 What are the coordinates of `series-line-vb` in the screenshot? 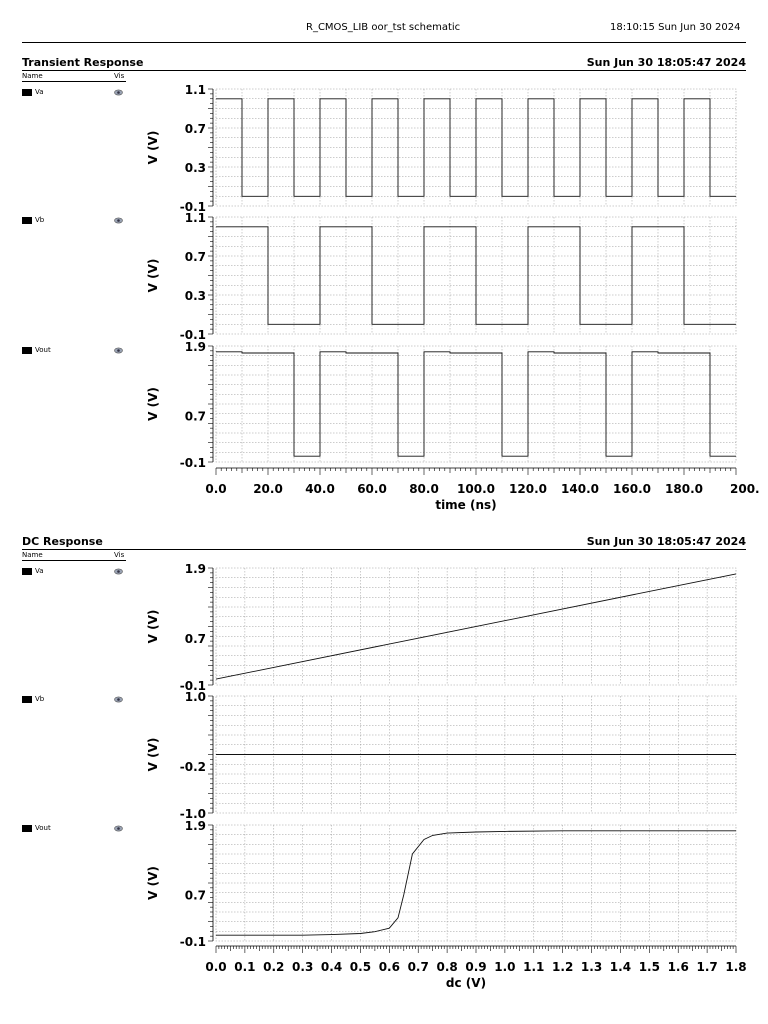 It's located at (476, 275).